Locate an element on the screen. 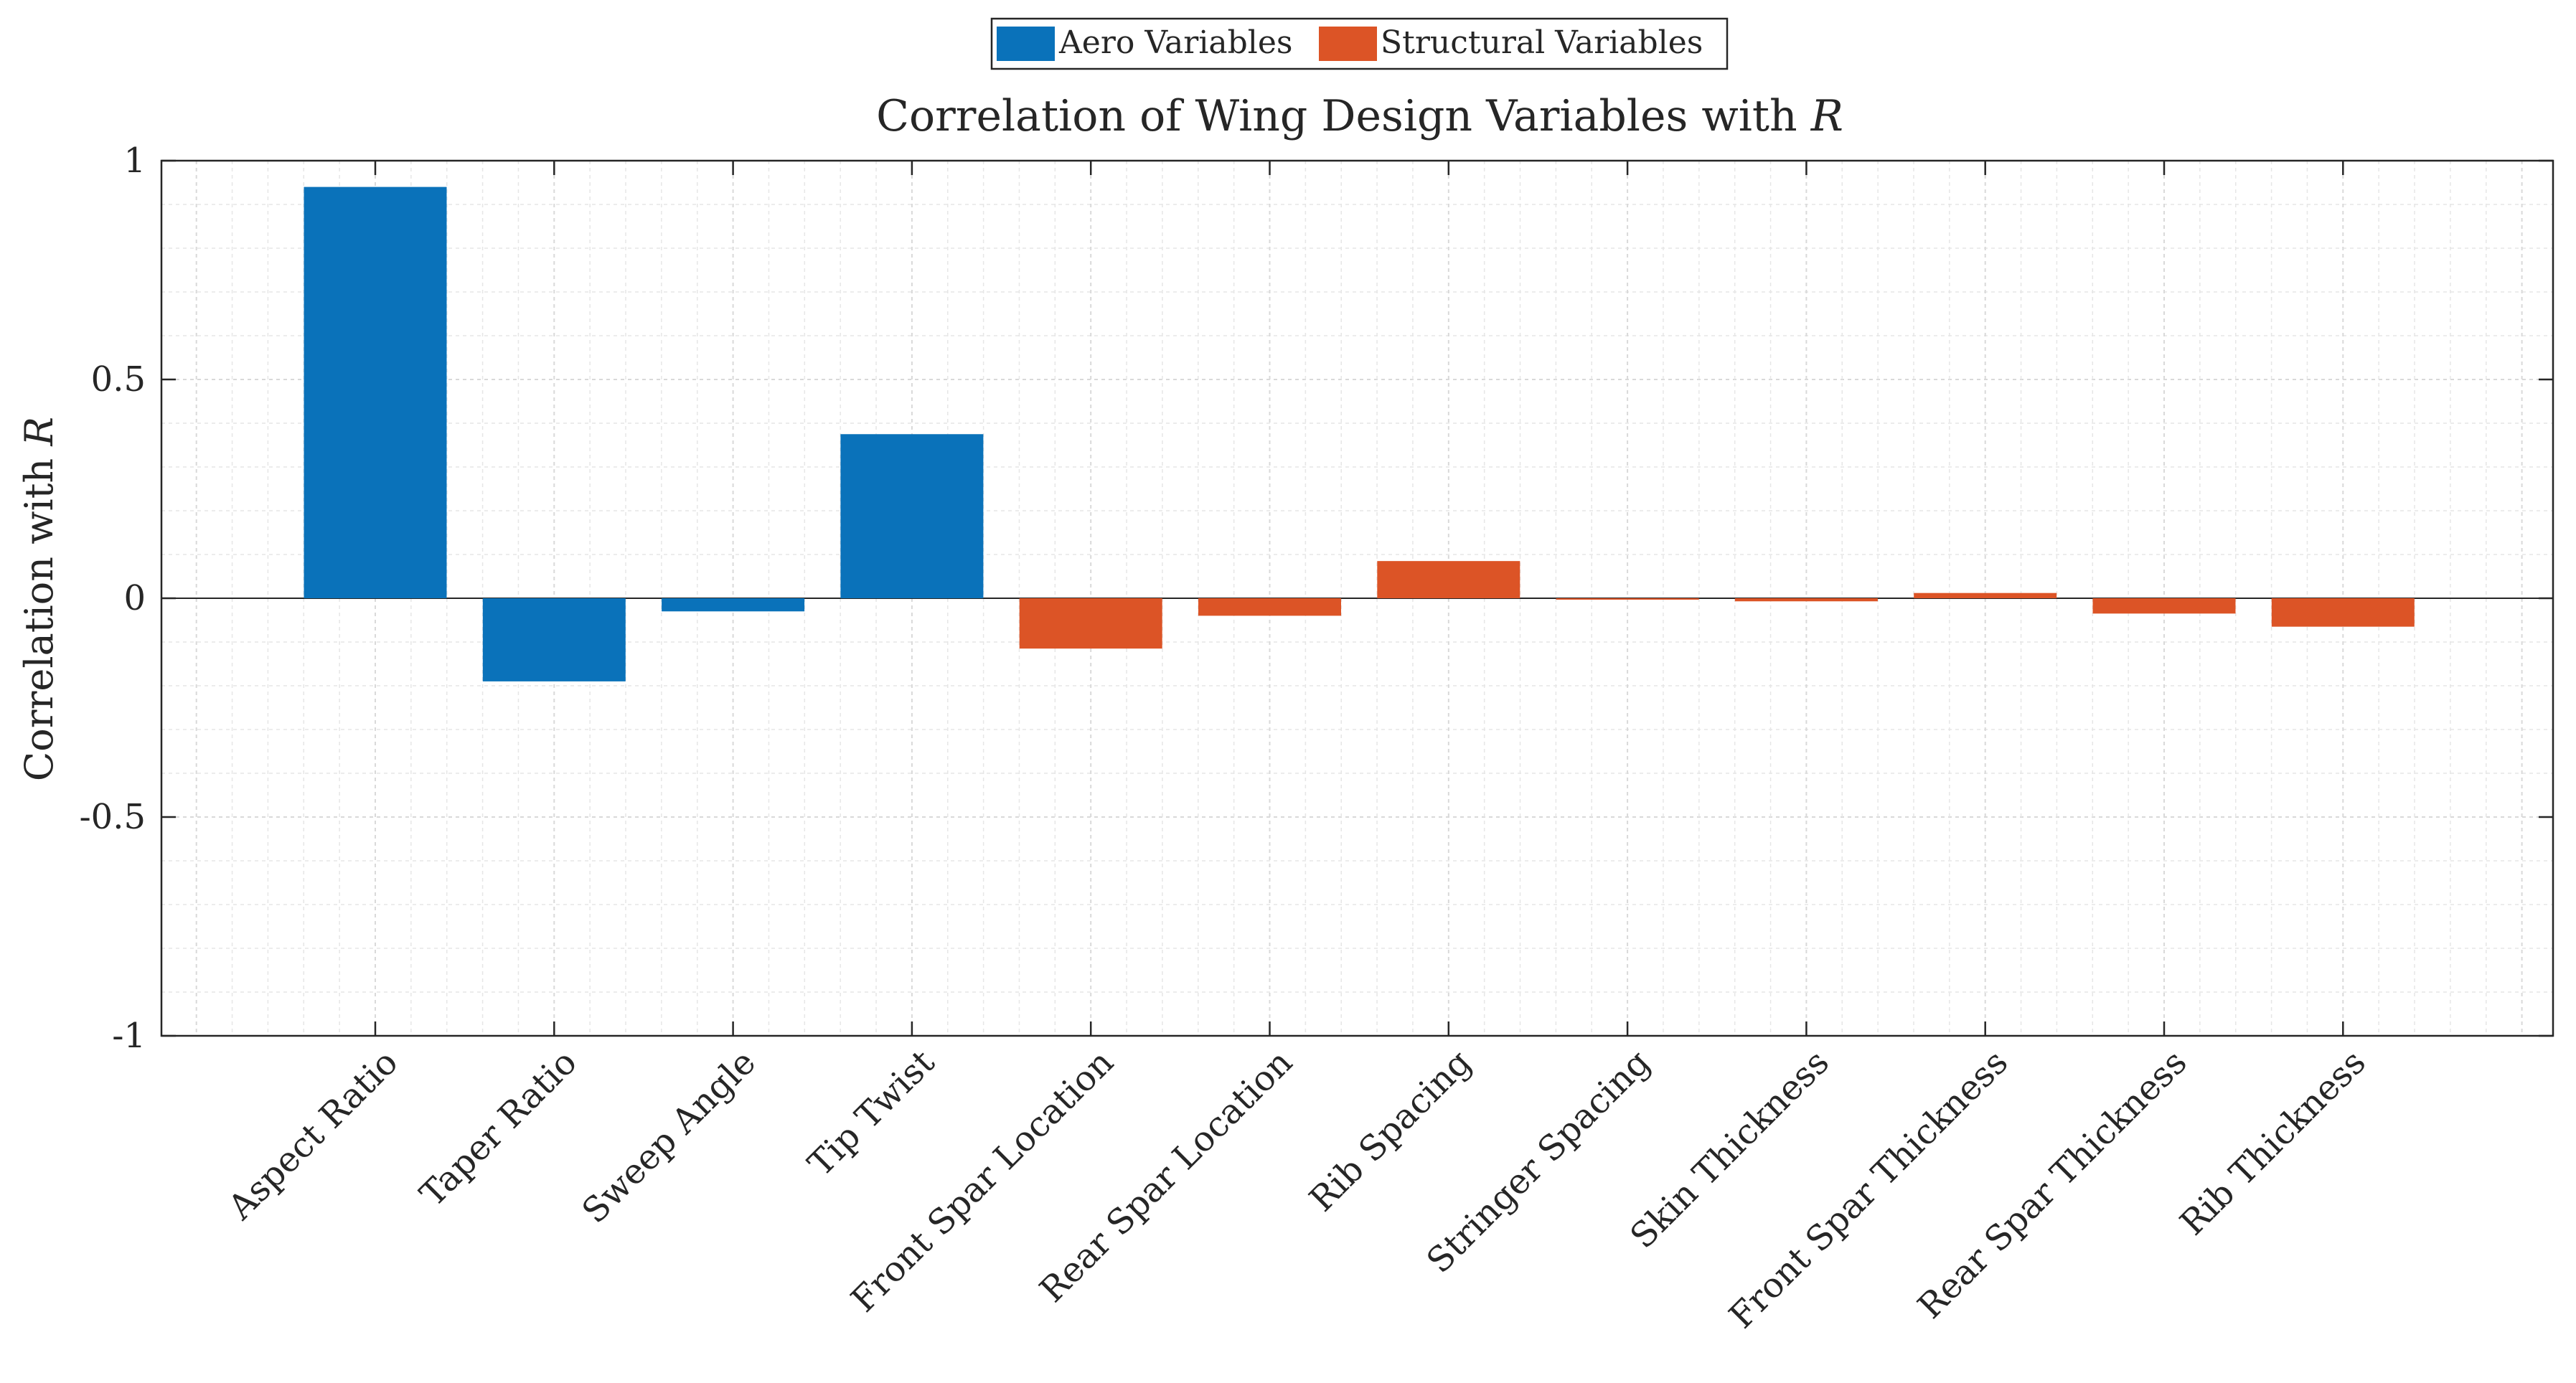  y-tick-labels: 1 0.5 0 -0.5 -1 is located at coordinates (112, 598).